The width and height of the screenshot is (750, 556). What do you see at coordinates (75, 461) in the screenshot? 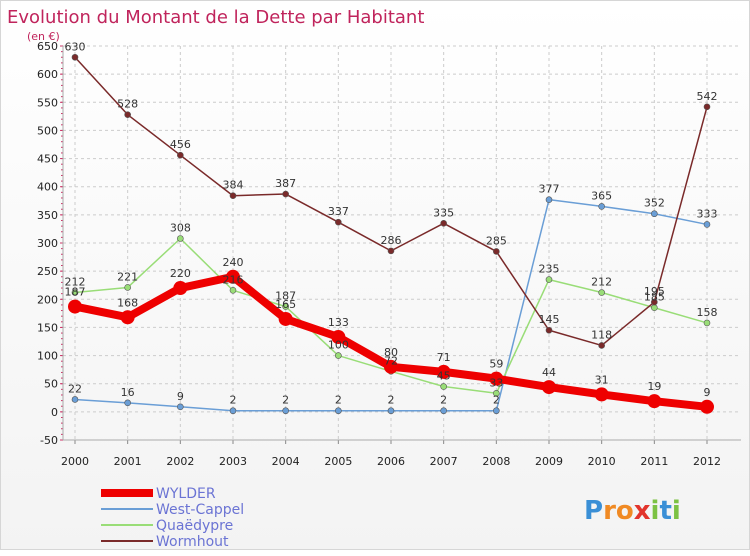
I see `x-tick-label: 2000` at bounding box center [75, 461].